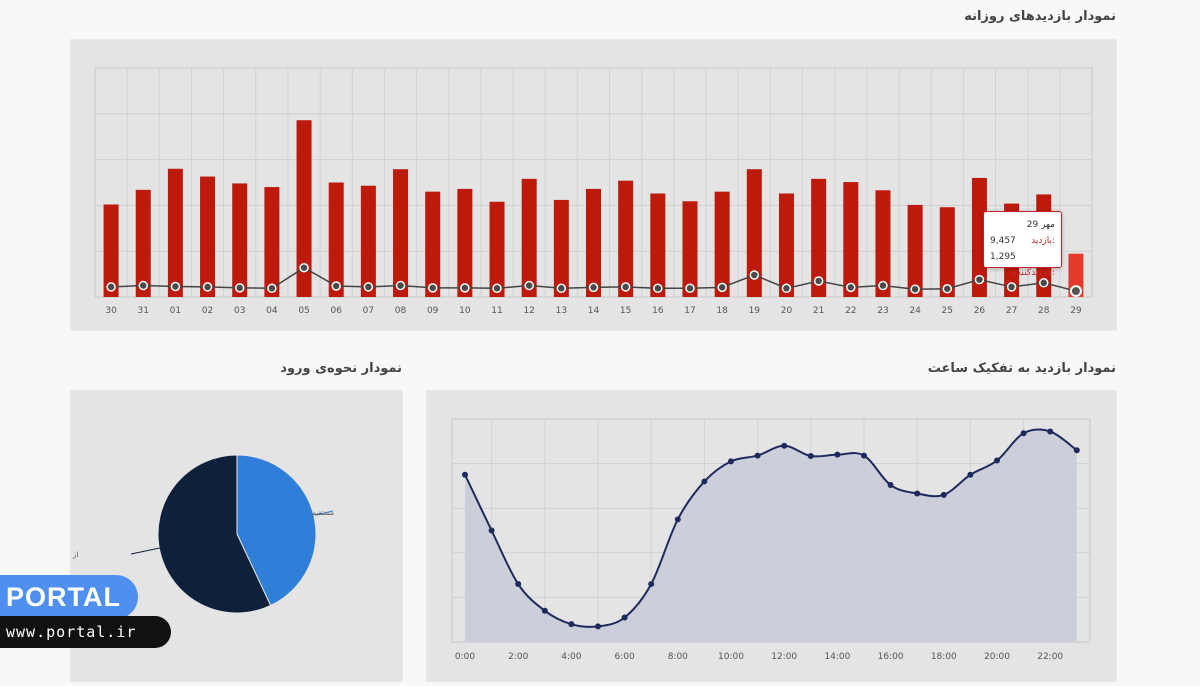  What do you see at coordinates (1050, 657) in the screenshot?
I see `hourly-x-tick: 22:00` at bounding box center [1050, 657].